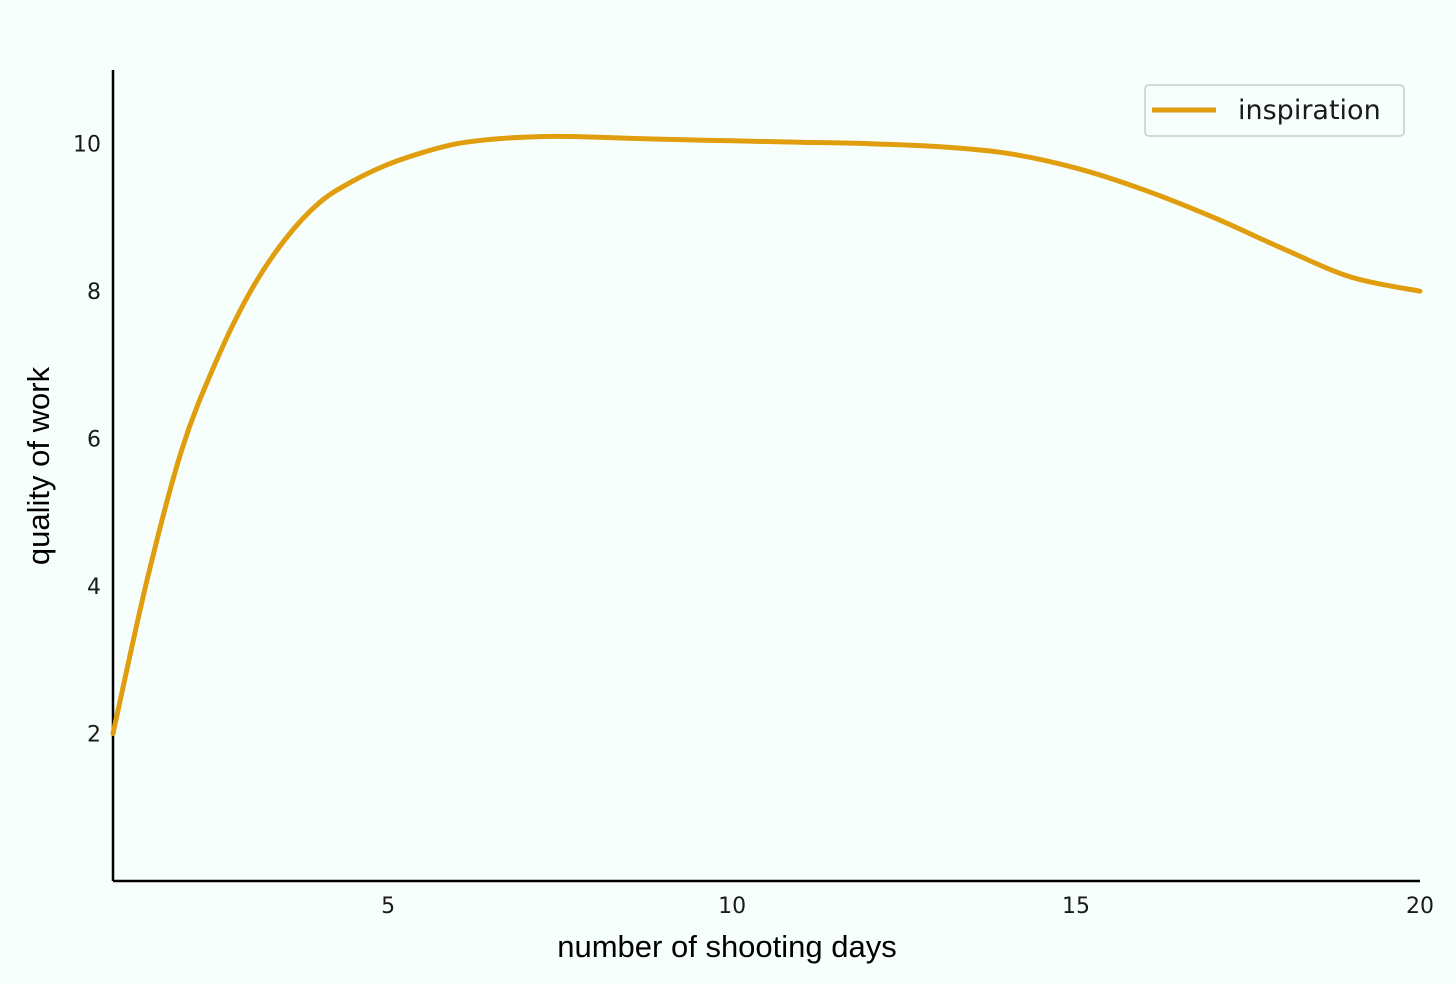  Describe the element at coordinates (1309, 110) in the screenshot. I see `legend-label-inspiration: inspiration` at that location.